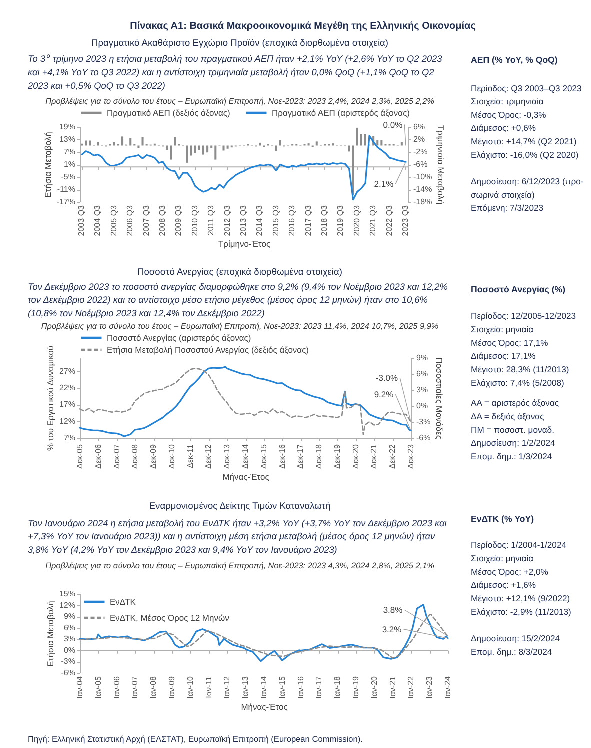  What do you see at coordinates (519, 545) in the screenshot?
I see `text: Περίοδος: 1/2004-1/2024` at bounding box center [519, 545].